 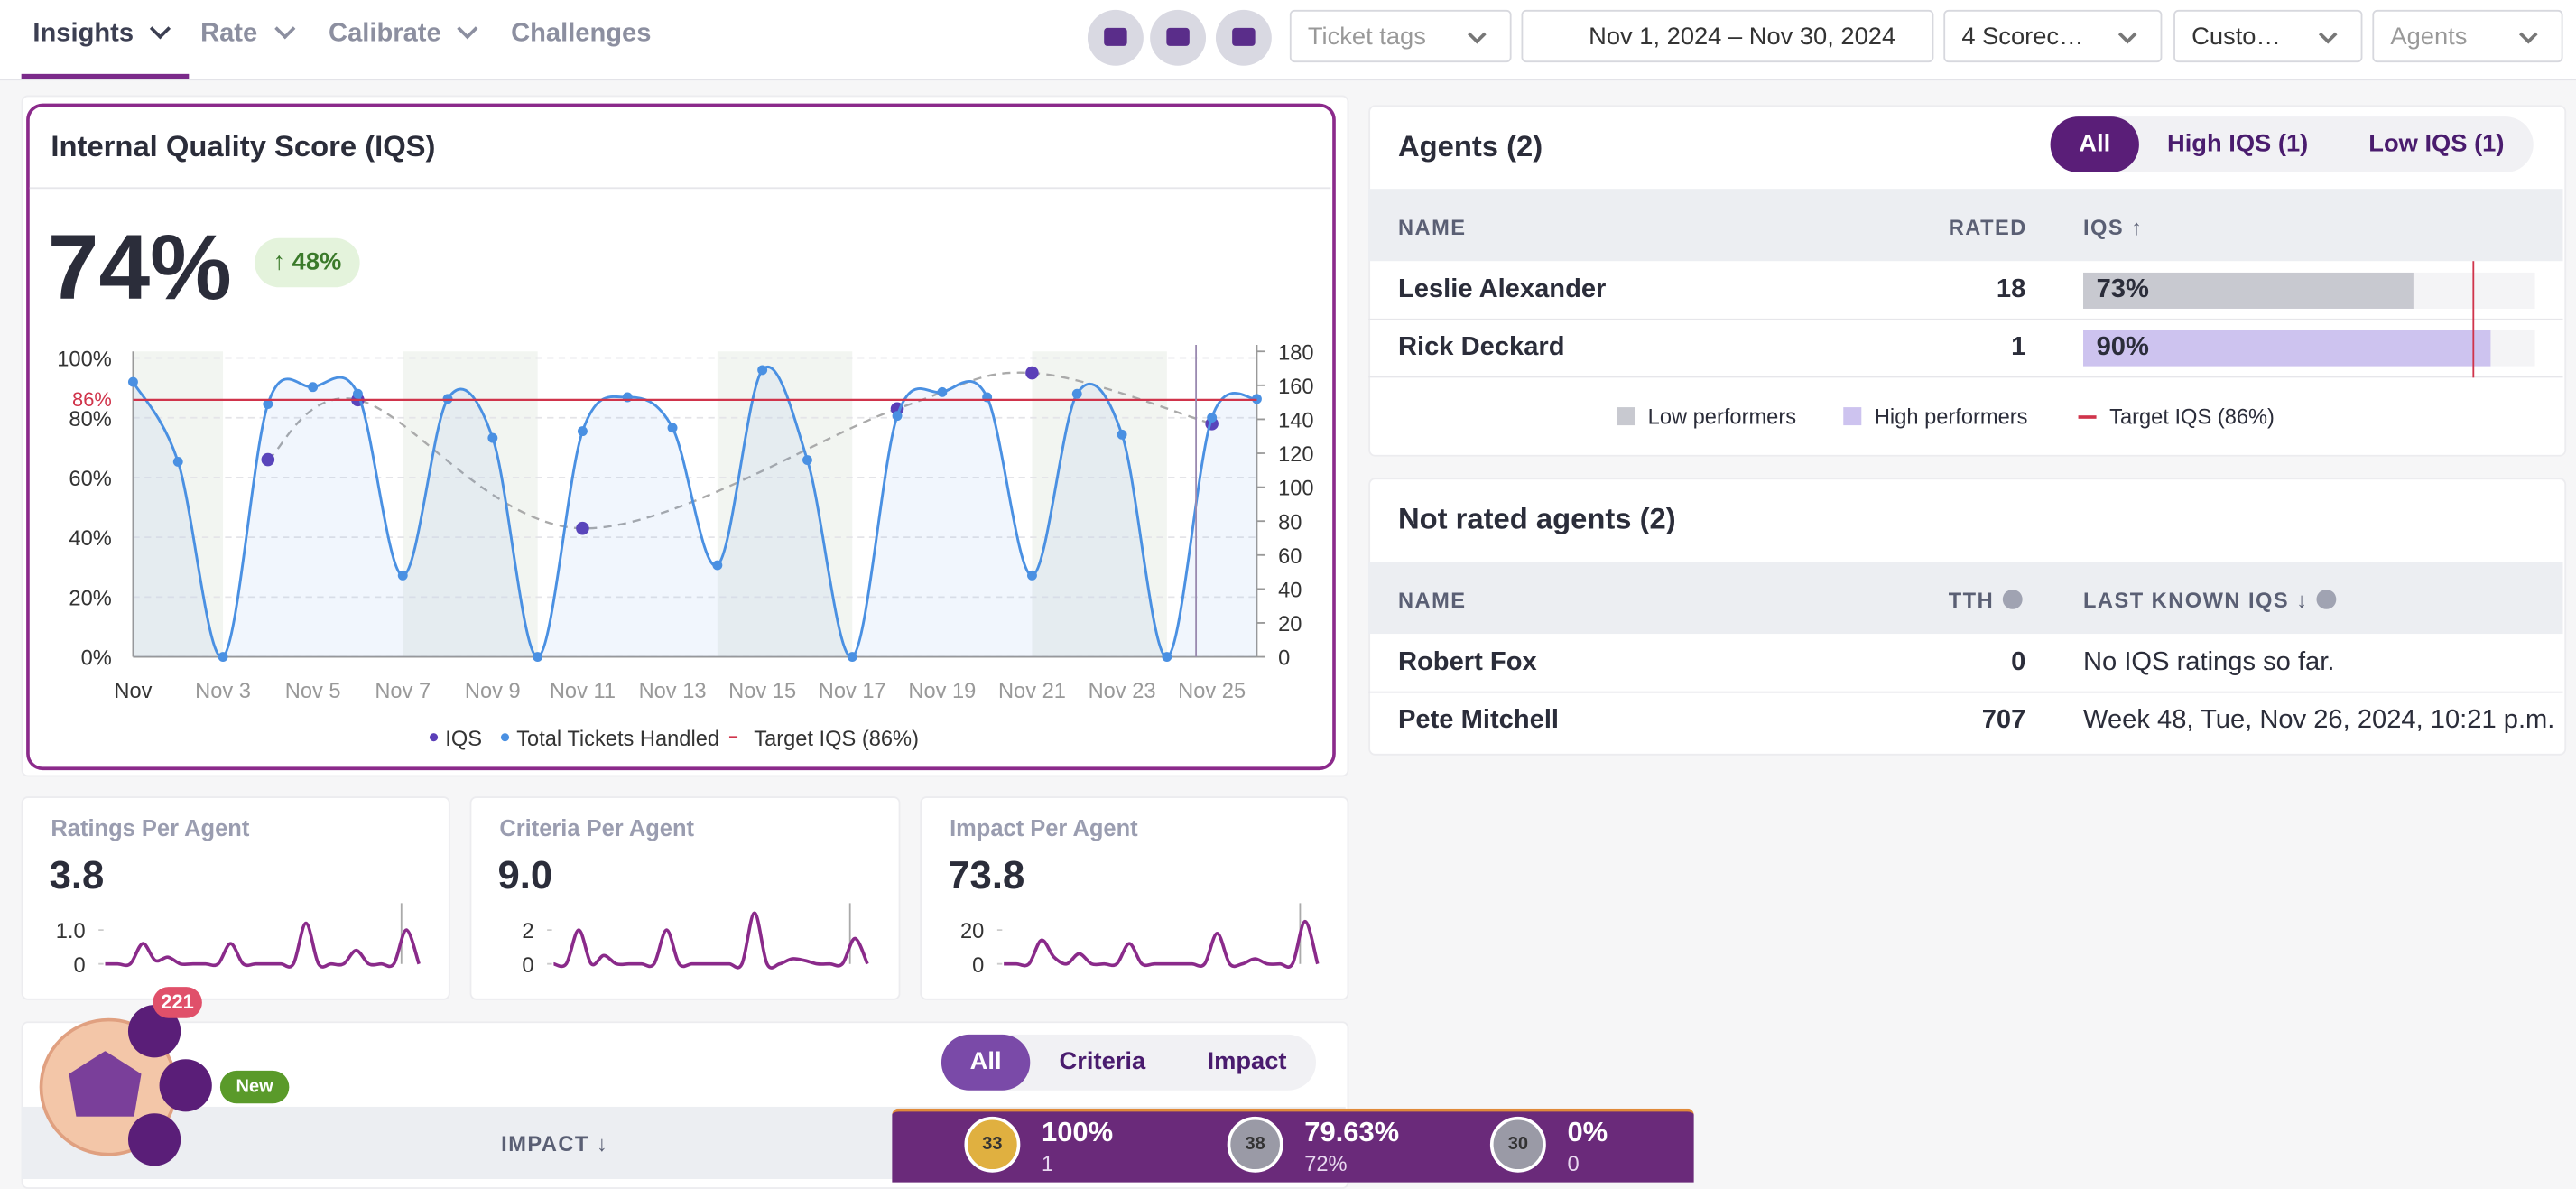 What do you see at coordinates (154, 1139) in the screenshot?
I see `widget-help` at bounding box center [154, 1139].